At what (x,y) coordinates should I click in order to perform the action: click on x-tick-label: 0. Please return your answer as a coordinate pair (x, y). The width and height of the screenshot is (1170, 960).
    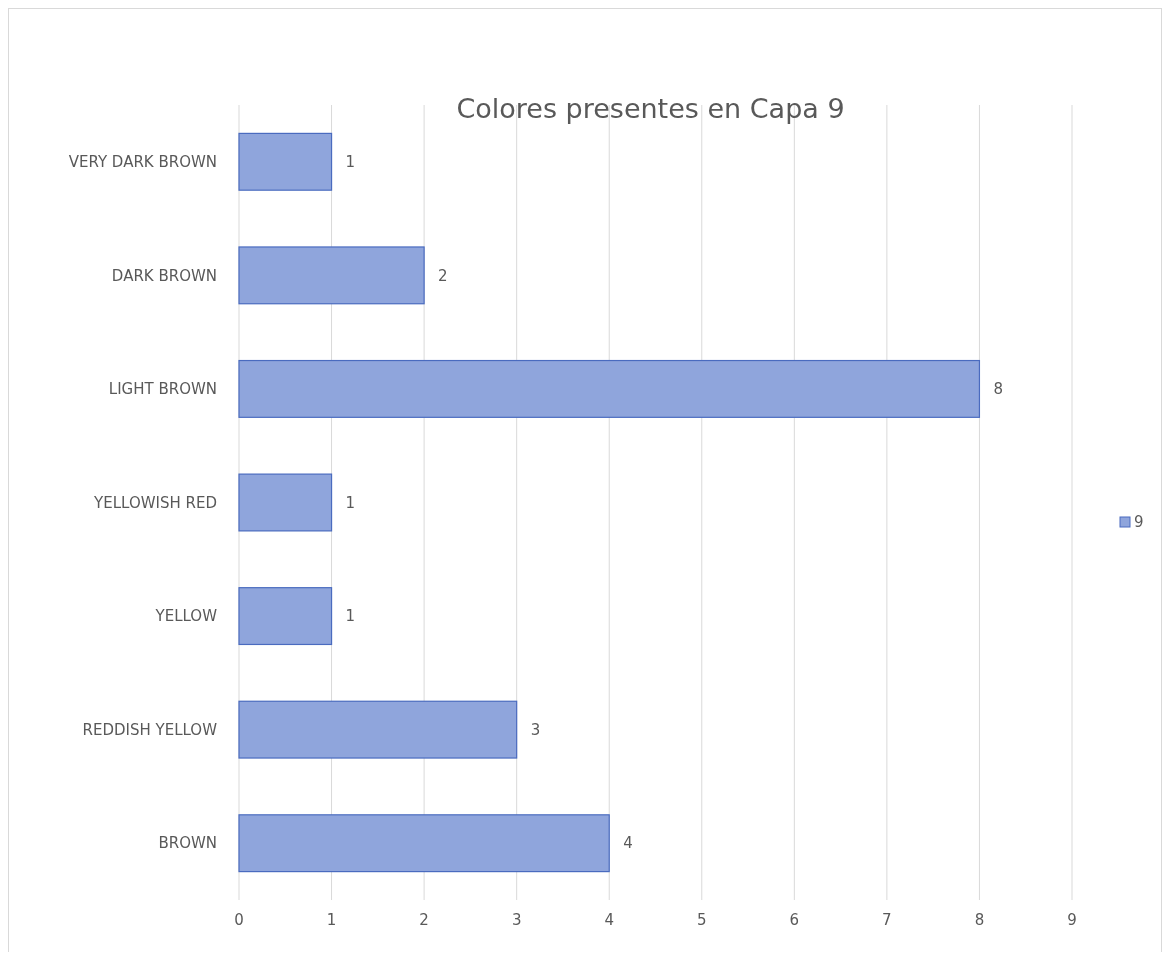
    Looking at the image, I should click on (239, 920).